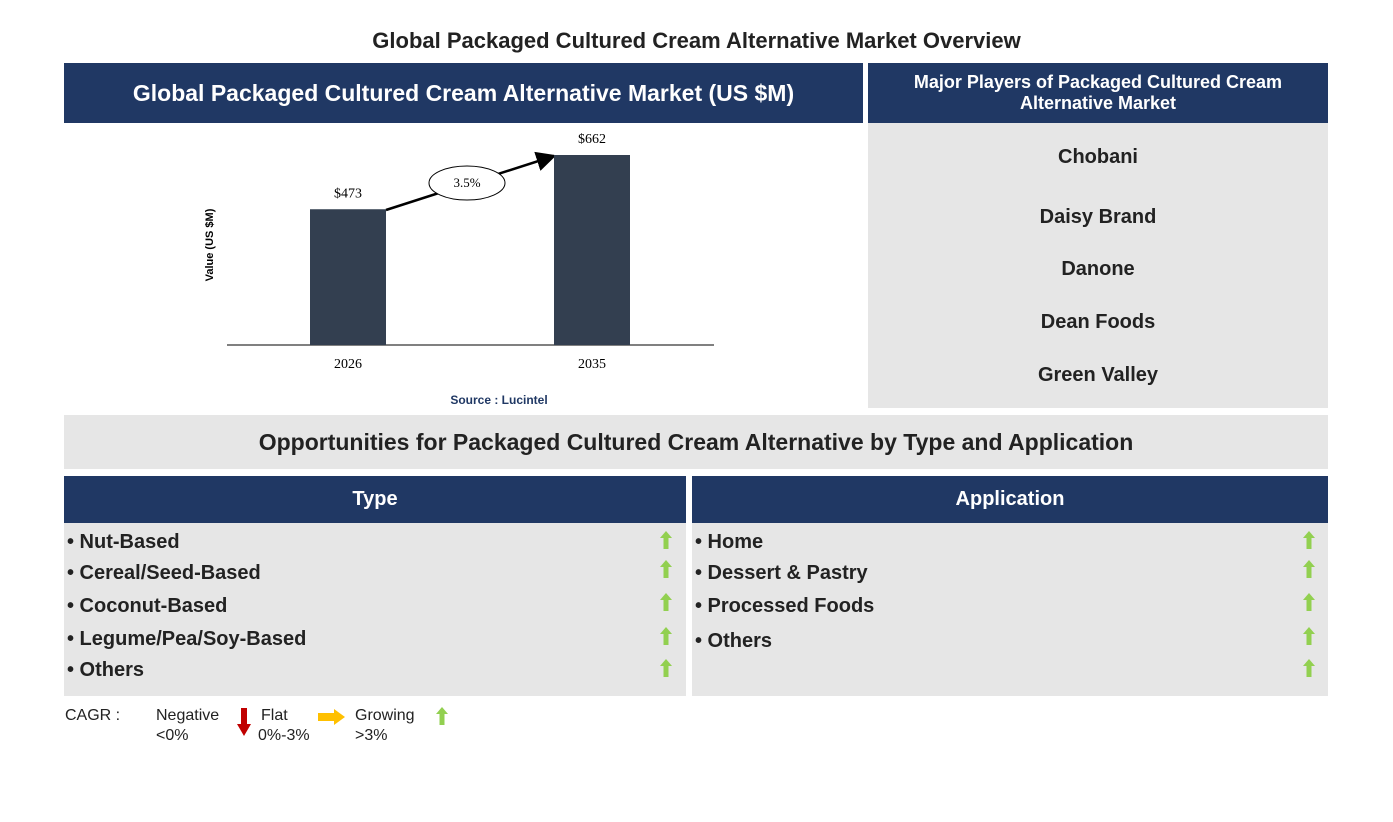 Image resolution: width=1393 pixels, height=822 pixels. I want to click on legend-negative-range: <0%, so click(172, 735).